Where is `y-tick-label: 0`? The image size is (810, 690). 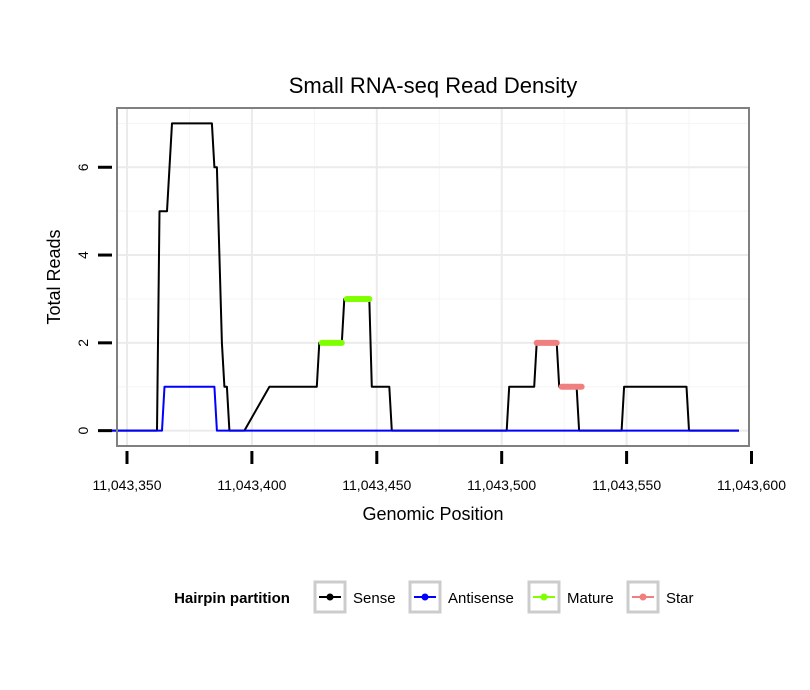
y-tick-label: 0 is located at coordinates (83, 430).